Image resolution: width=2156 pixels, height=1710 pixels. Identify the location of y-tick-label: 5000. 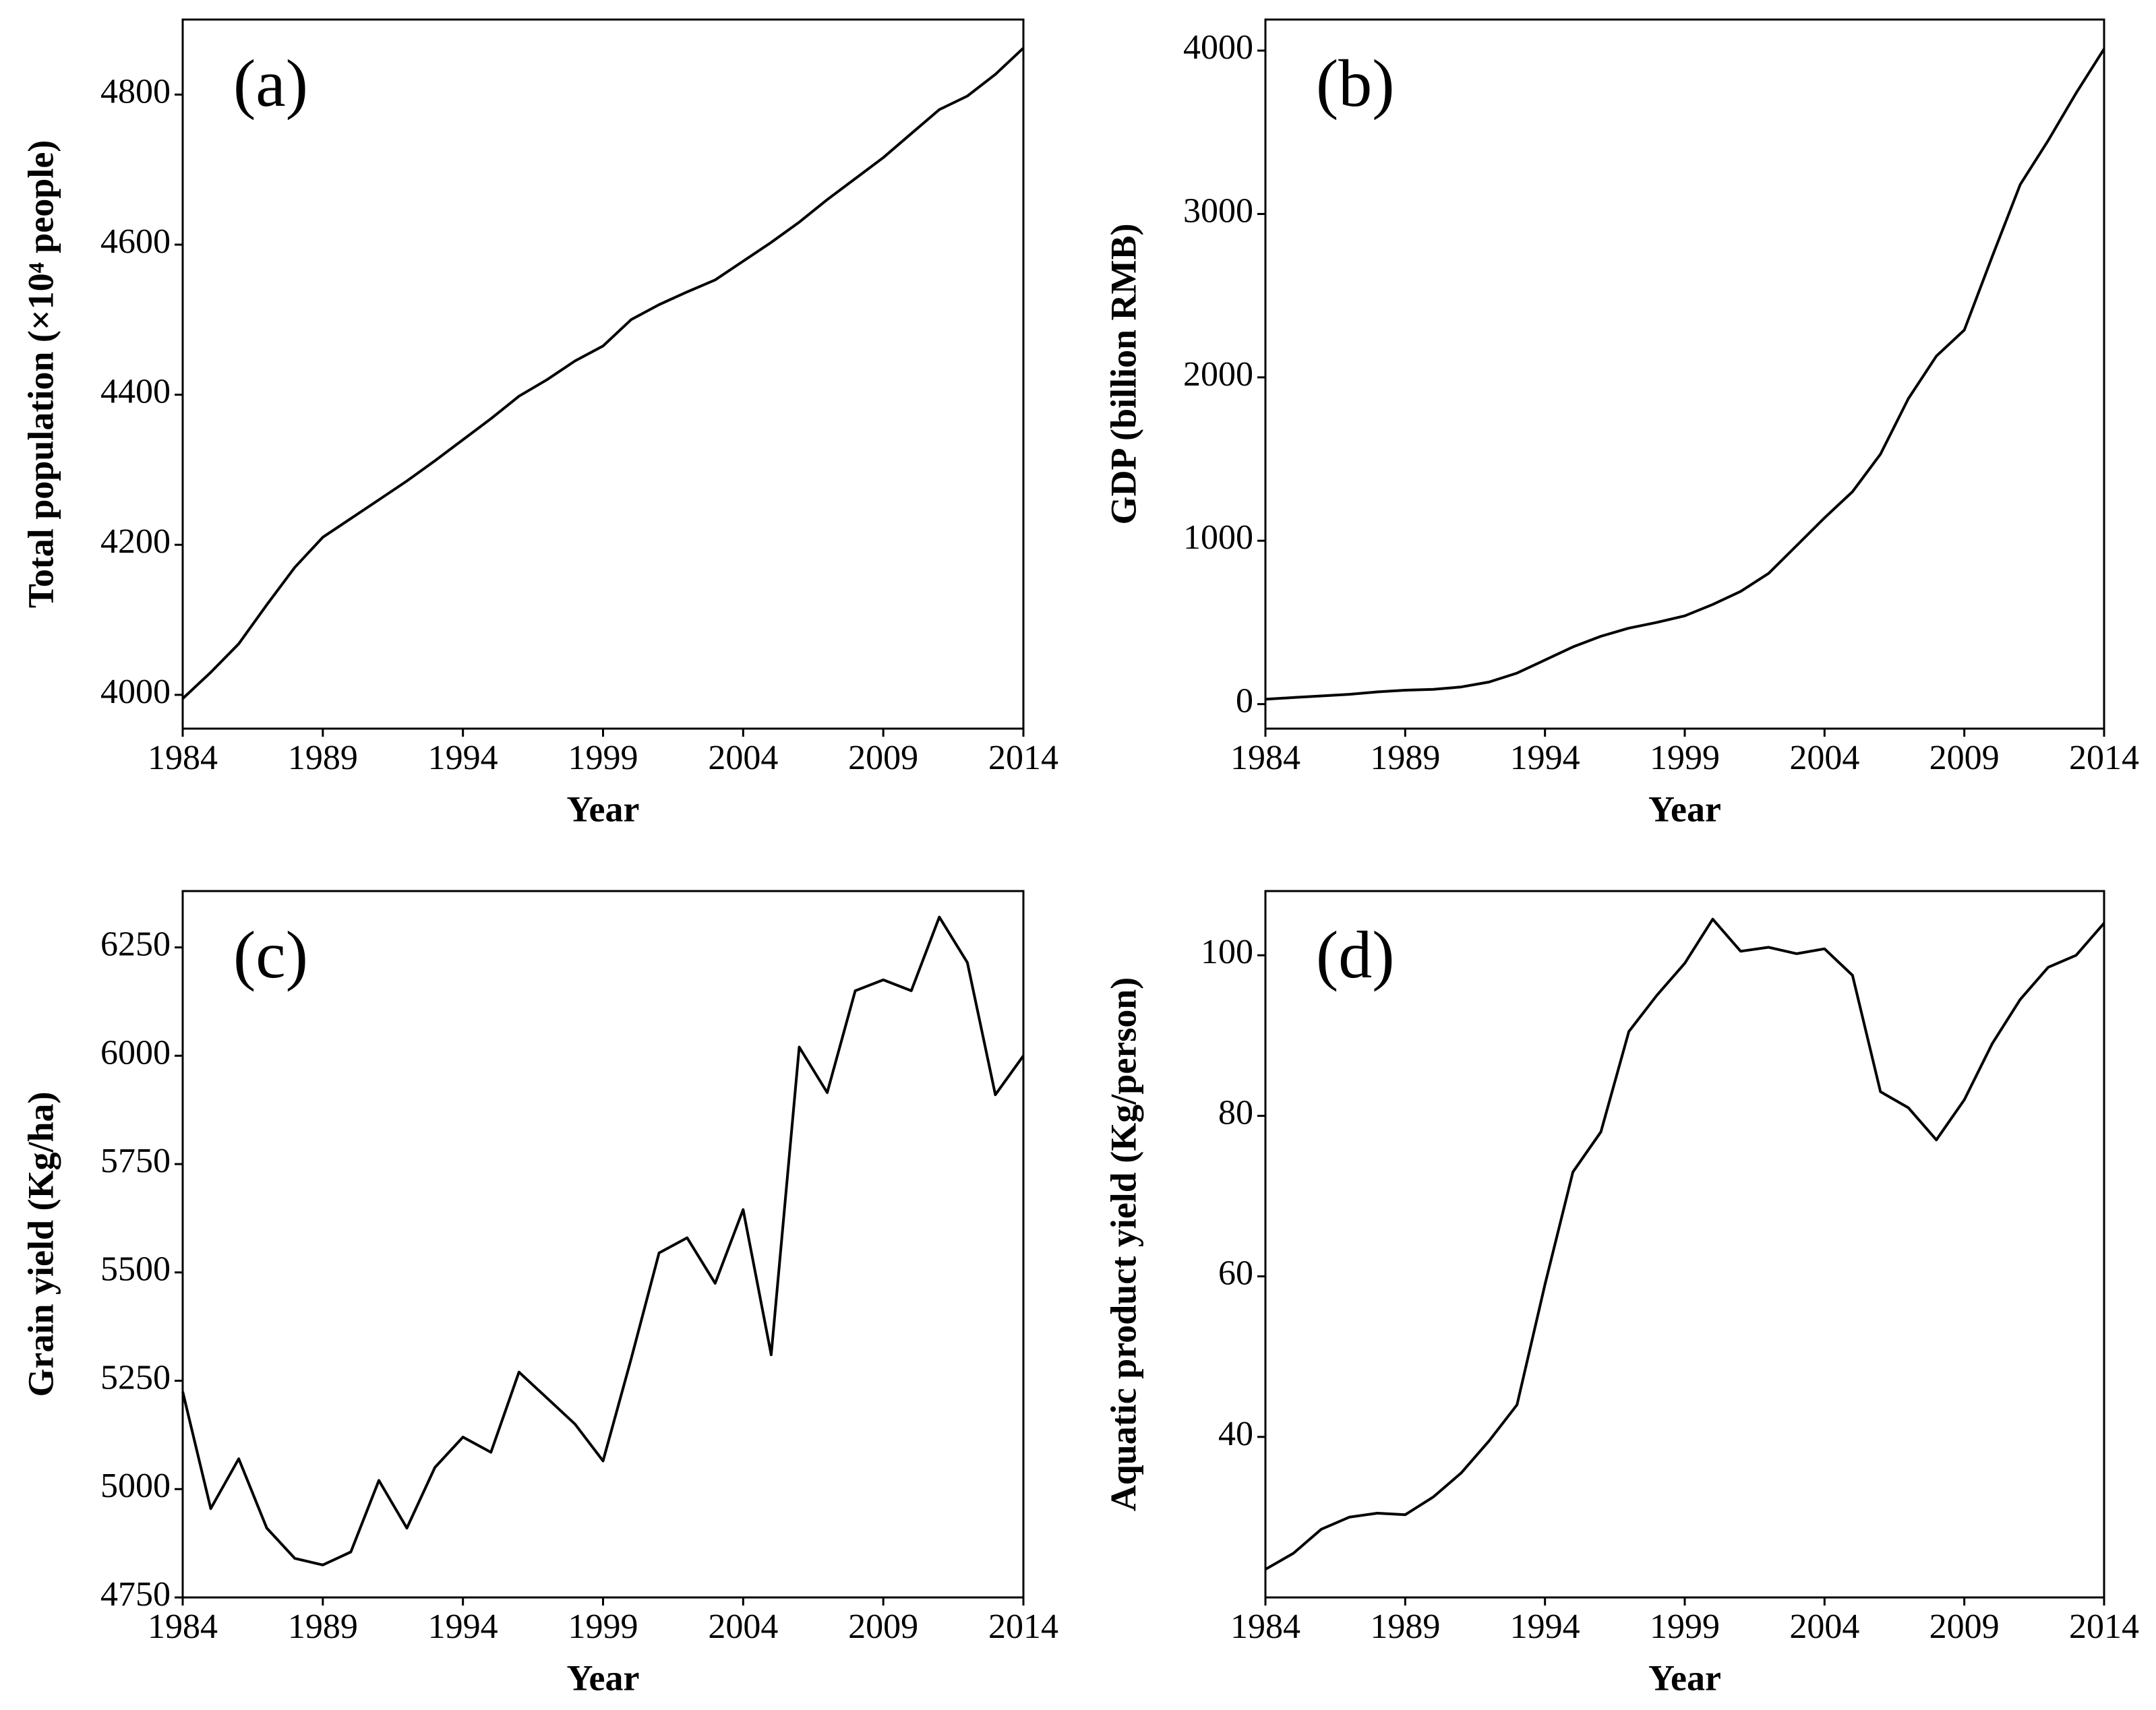
(135, 1486).